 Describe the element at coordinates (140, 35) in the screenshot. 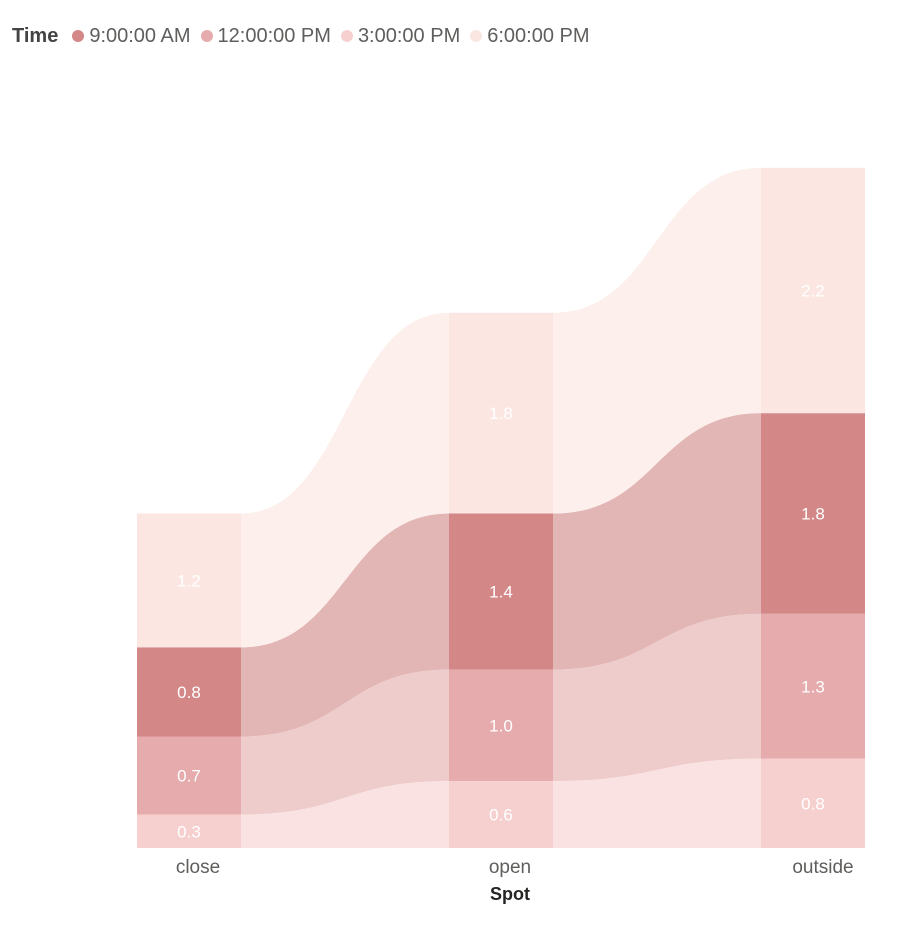

I see `legend-label-9am: 9:00:00 AM` at that location.